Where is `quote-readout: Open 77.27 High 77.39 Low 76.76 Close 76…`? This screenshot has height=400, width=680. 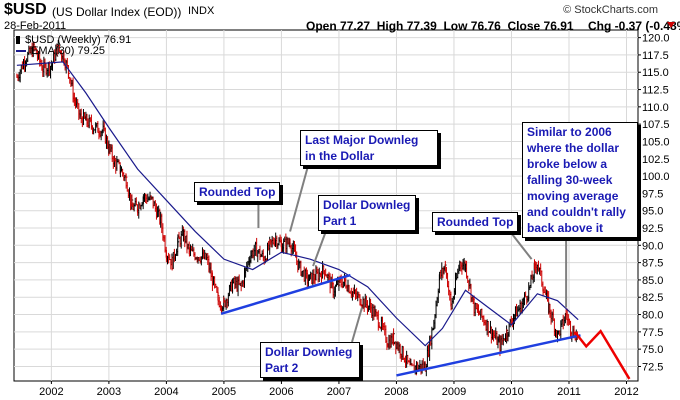
quote-readout: Open 77.27 High 77.39 Low 76.76 Close 76… is located at coordinates (440, 26).